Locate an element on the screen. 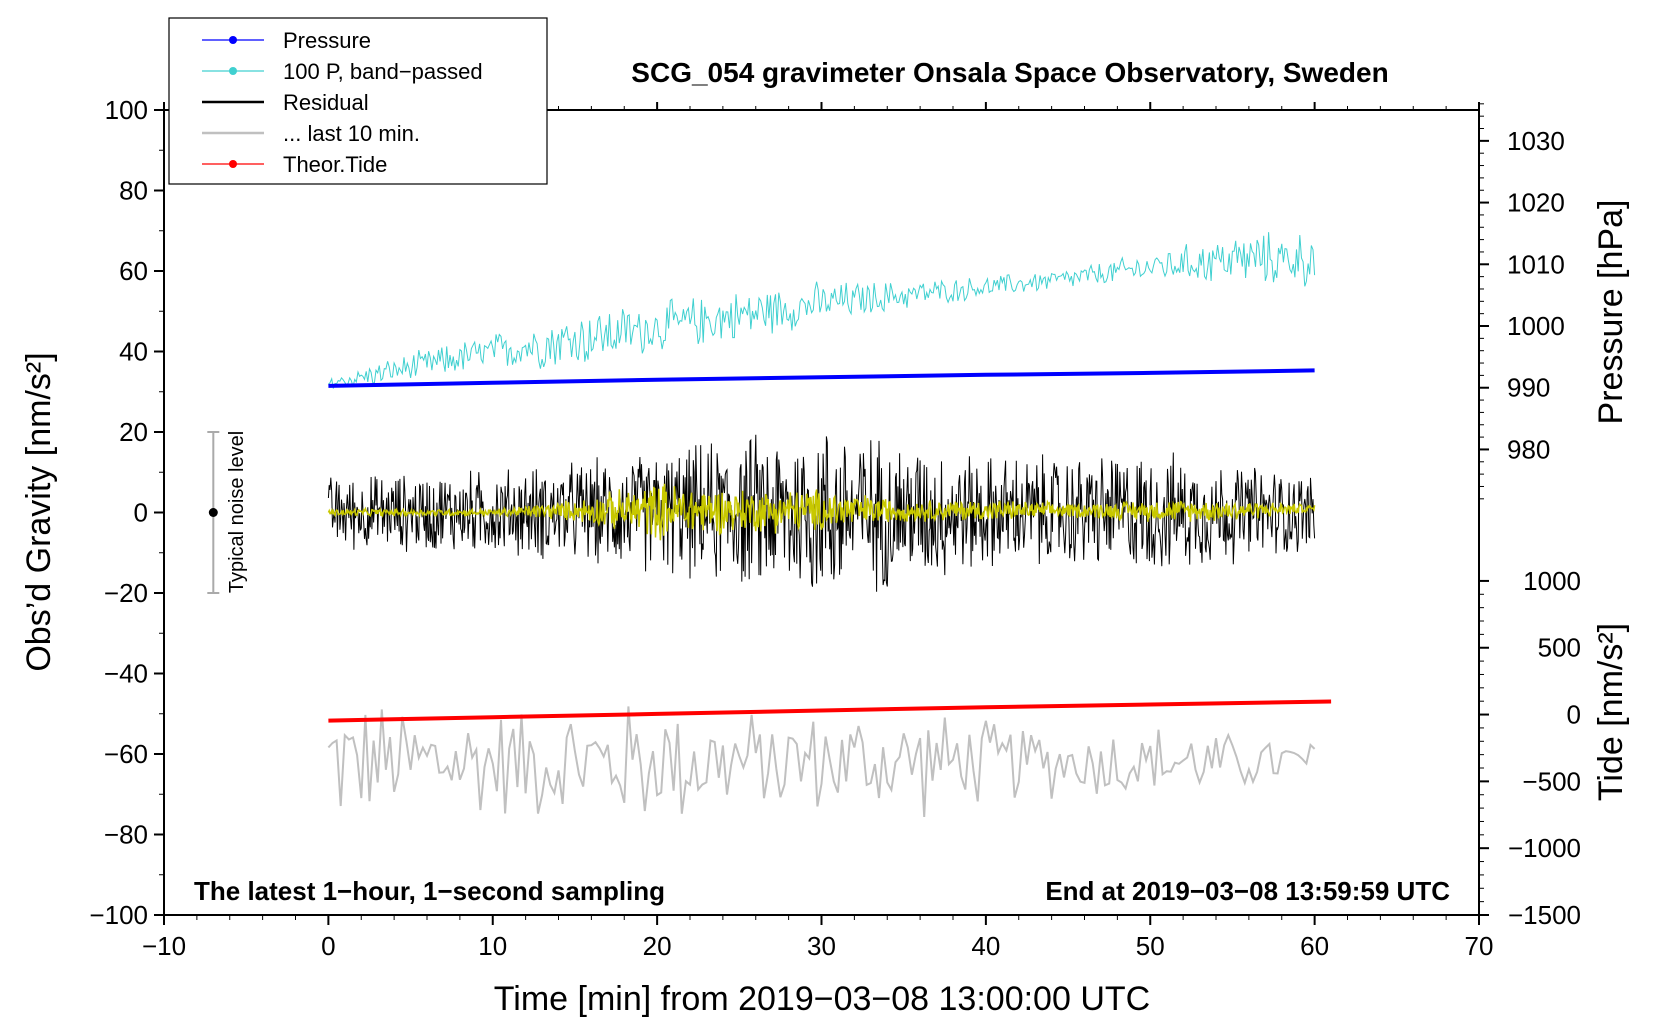  pressure-tick-label: 990 is located at coordinates (1528, 388).